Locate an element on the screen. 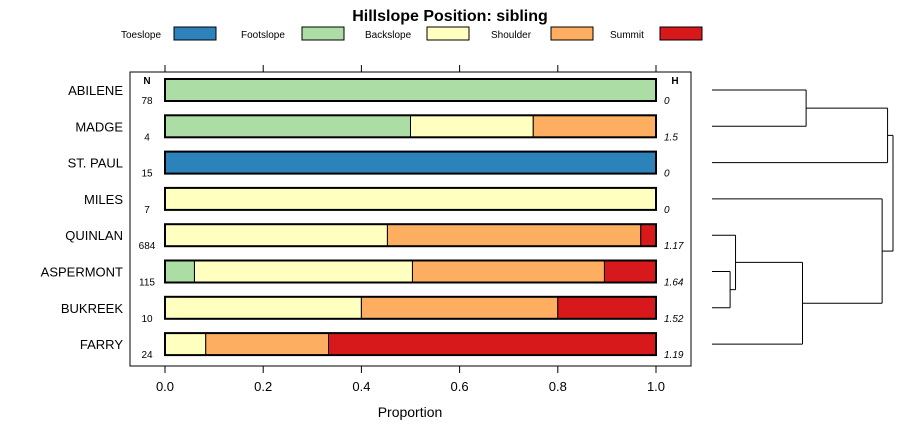 The height and width of the screenshot is (440, 900). h-header: H is located at coordinates (674, 81).